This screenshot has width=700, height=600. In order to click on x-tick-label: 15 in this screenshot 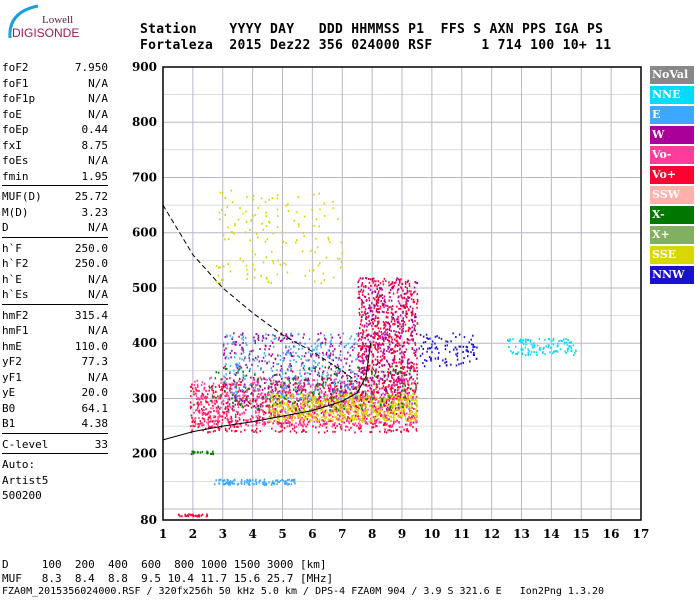, I will do `click(581, 534)`.